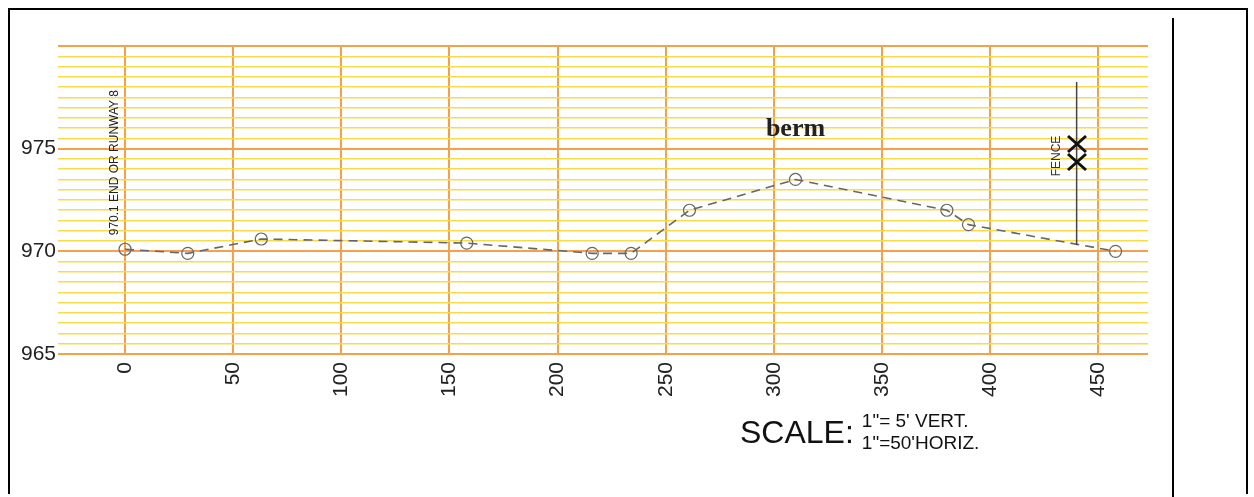  I want to click on ref-line-label: FENCE, so click(1055, 156).